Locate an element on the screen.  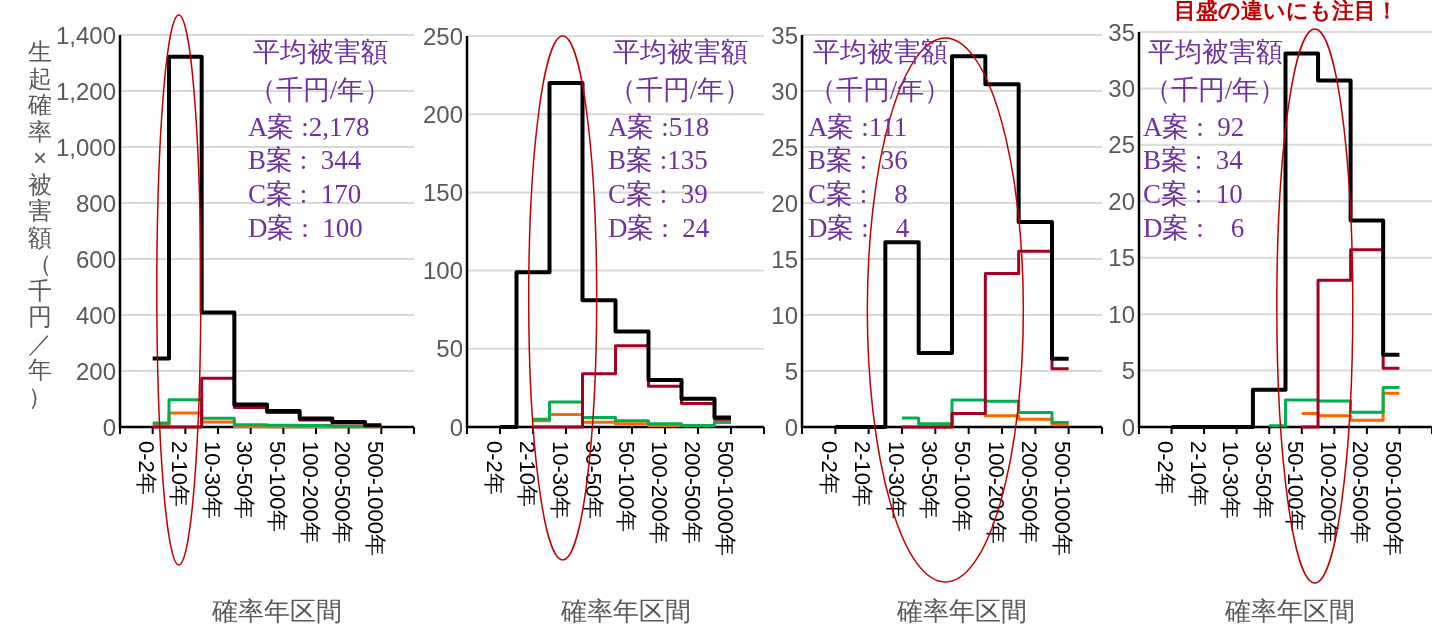
y-tick-label: 600 is located at coordinates (95, 259).